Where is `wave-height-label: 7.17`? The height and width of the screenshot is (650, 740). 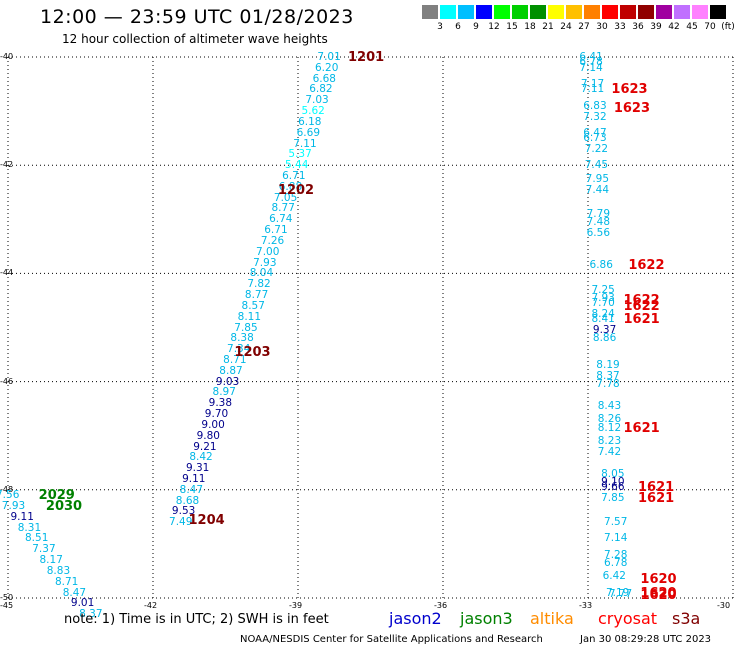 wave-height-label: 7.17 is located at coordinates (592, 84).